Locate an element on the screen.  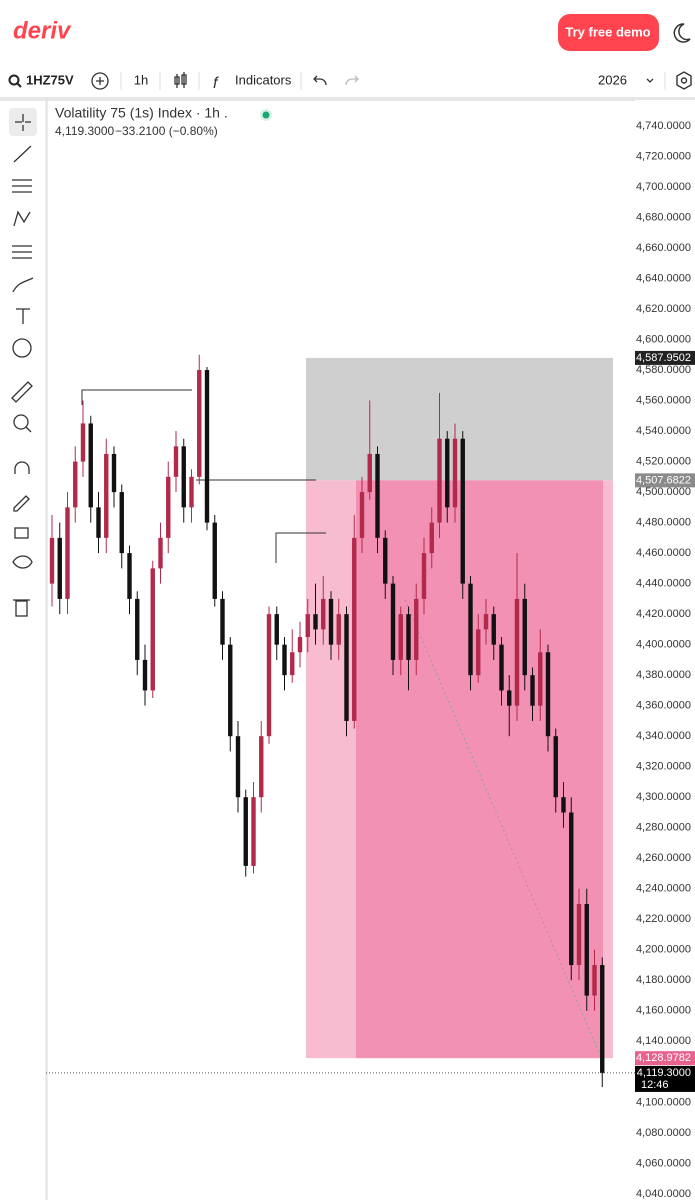
y-tick-label: 4,240.0000 is located at coordinates (663, 889).